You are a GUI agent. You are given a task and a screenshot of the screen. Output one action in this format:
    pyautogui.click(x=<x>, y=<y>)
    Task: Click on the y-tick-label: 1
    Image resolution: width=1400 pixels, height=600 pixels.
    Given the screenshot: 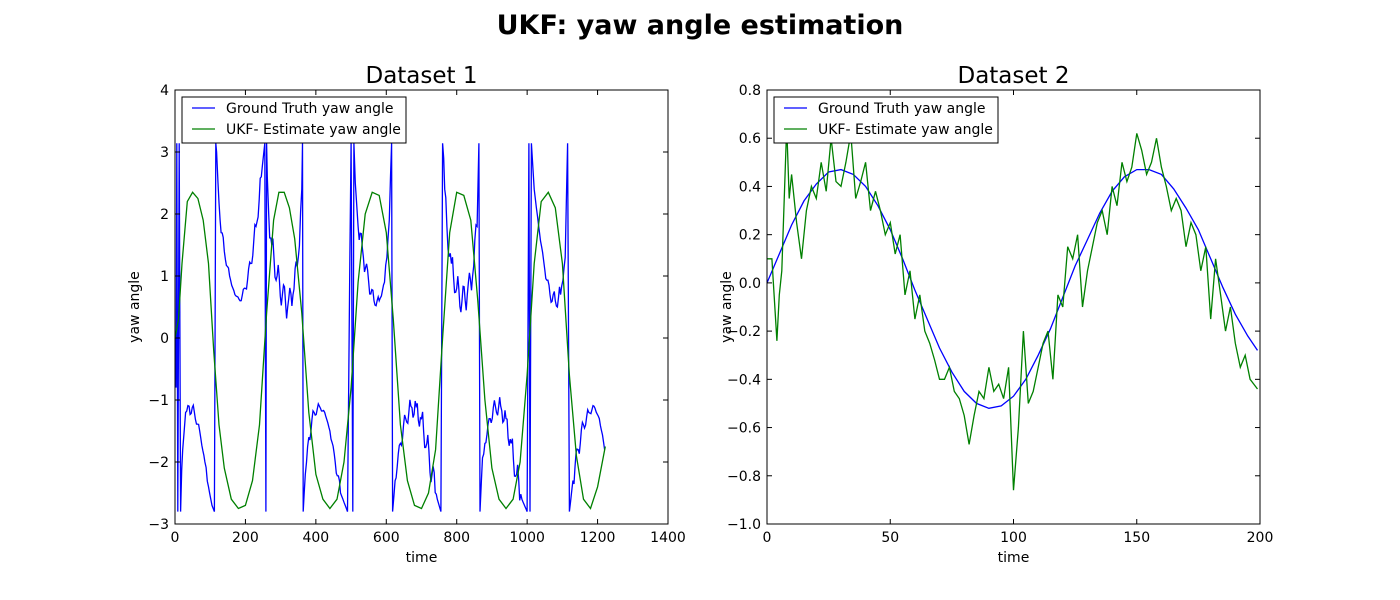 What is the action you would take?
    pyautogui.click(x=164, y=277)
    